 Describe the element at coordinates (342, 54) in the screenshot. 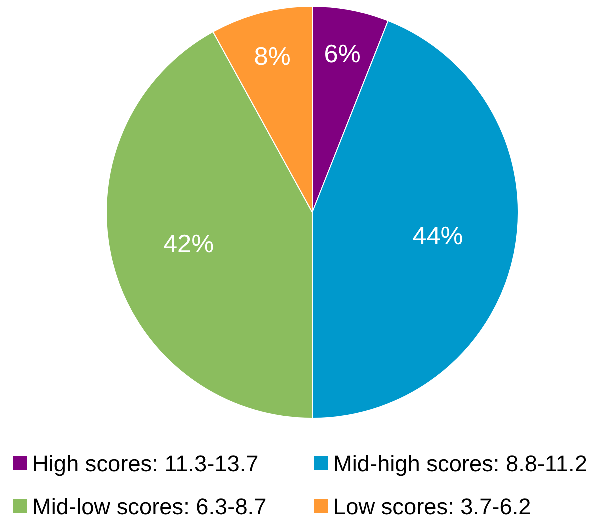

I see `data-label: 6%` at that location.